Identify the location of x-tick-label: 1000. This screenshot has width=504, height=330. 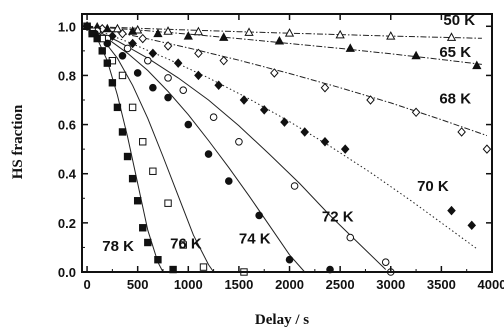
(188, 284).